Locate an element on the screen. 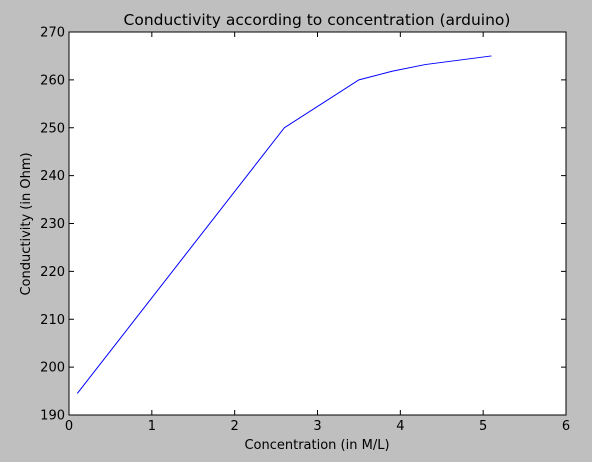 The image size is (592, 462). x-tick-label: 0 is located at coordinates (69, 426).